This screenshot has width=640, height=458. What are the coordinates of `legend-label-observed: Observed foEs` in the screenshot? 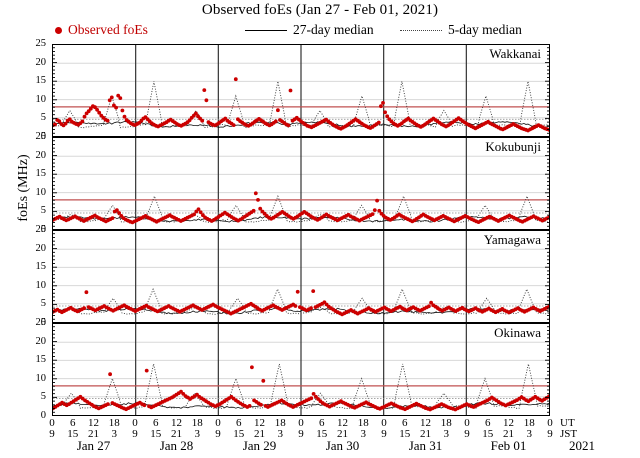 It's located at (108, 29).